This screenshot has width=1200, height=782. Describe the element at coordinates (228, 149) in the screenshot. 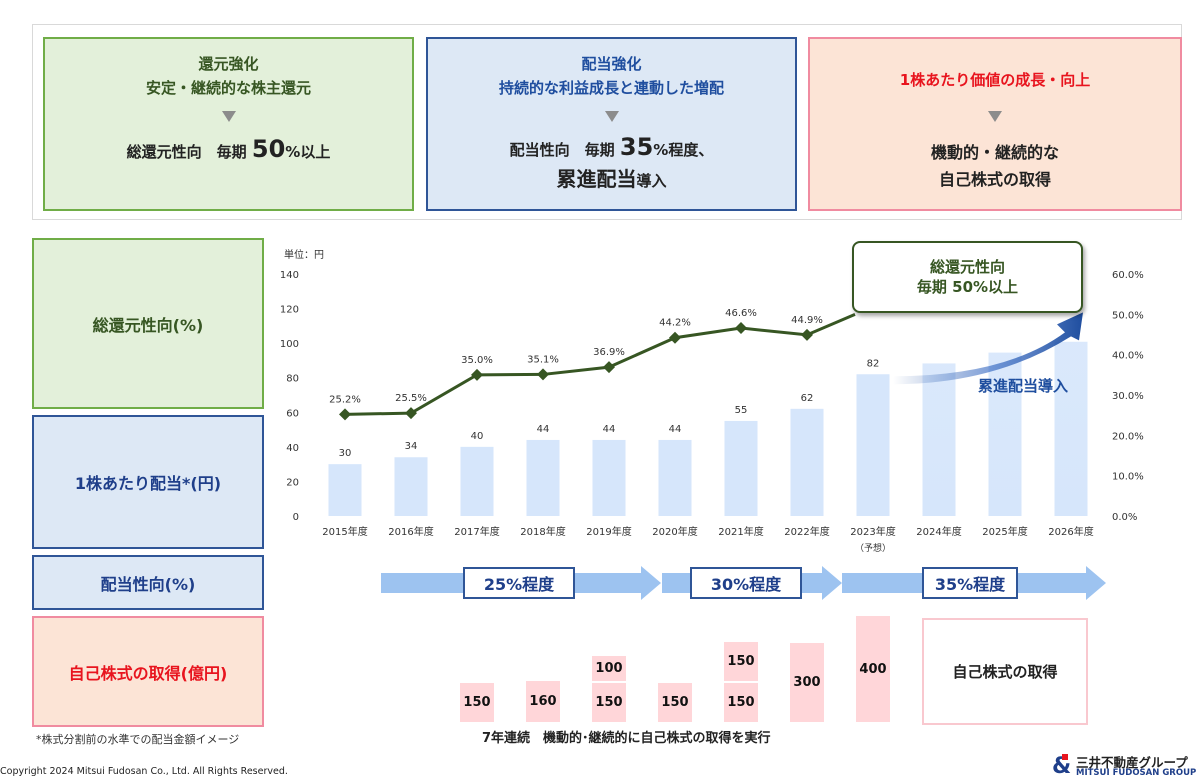

I see `box-main: 総還元性向 毎期 50%以上` at that location.